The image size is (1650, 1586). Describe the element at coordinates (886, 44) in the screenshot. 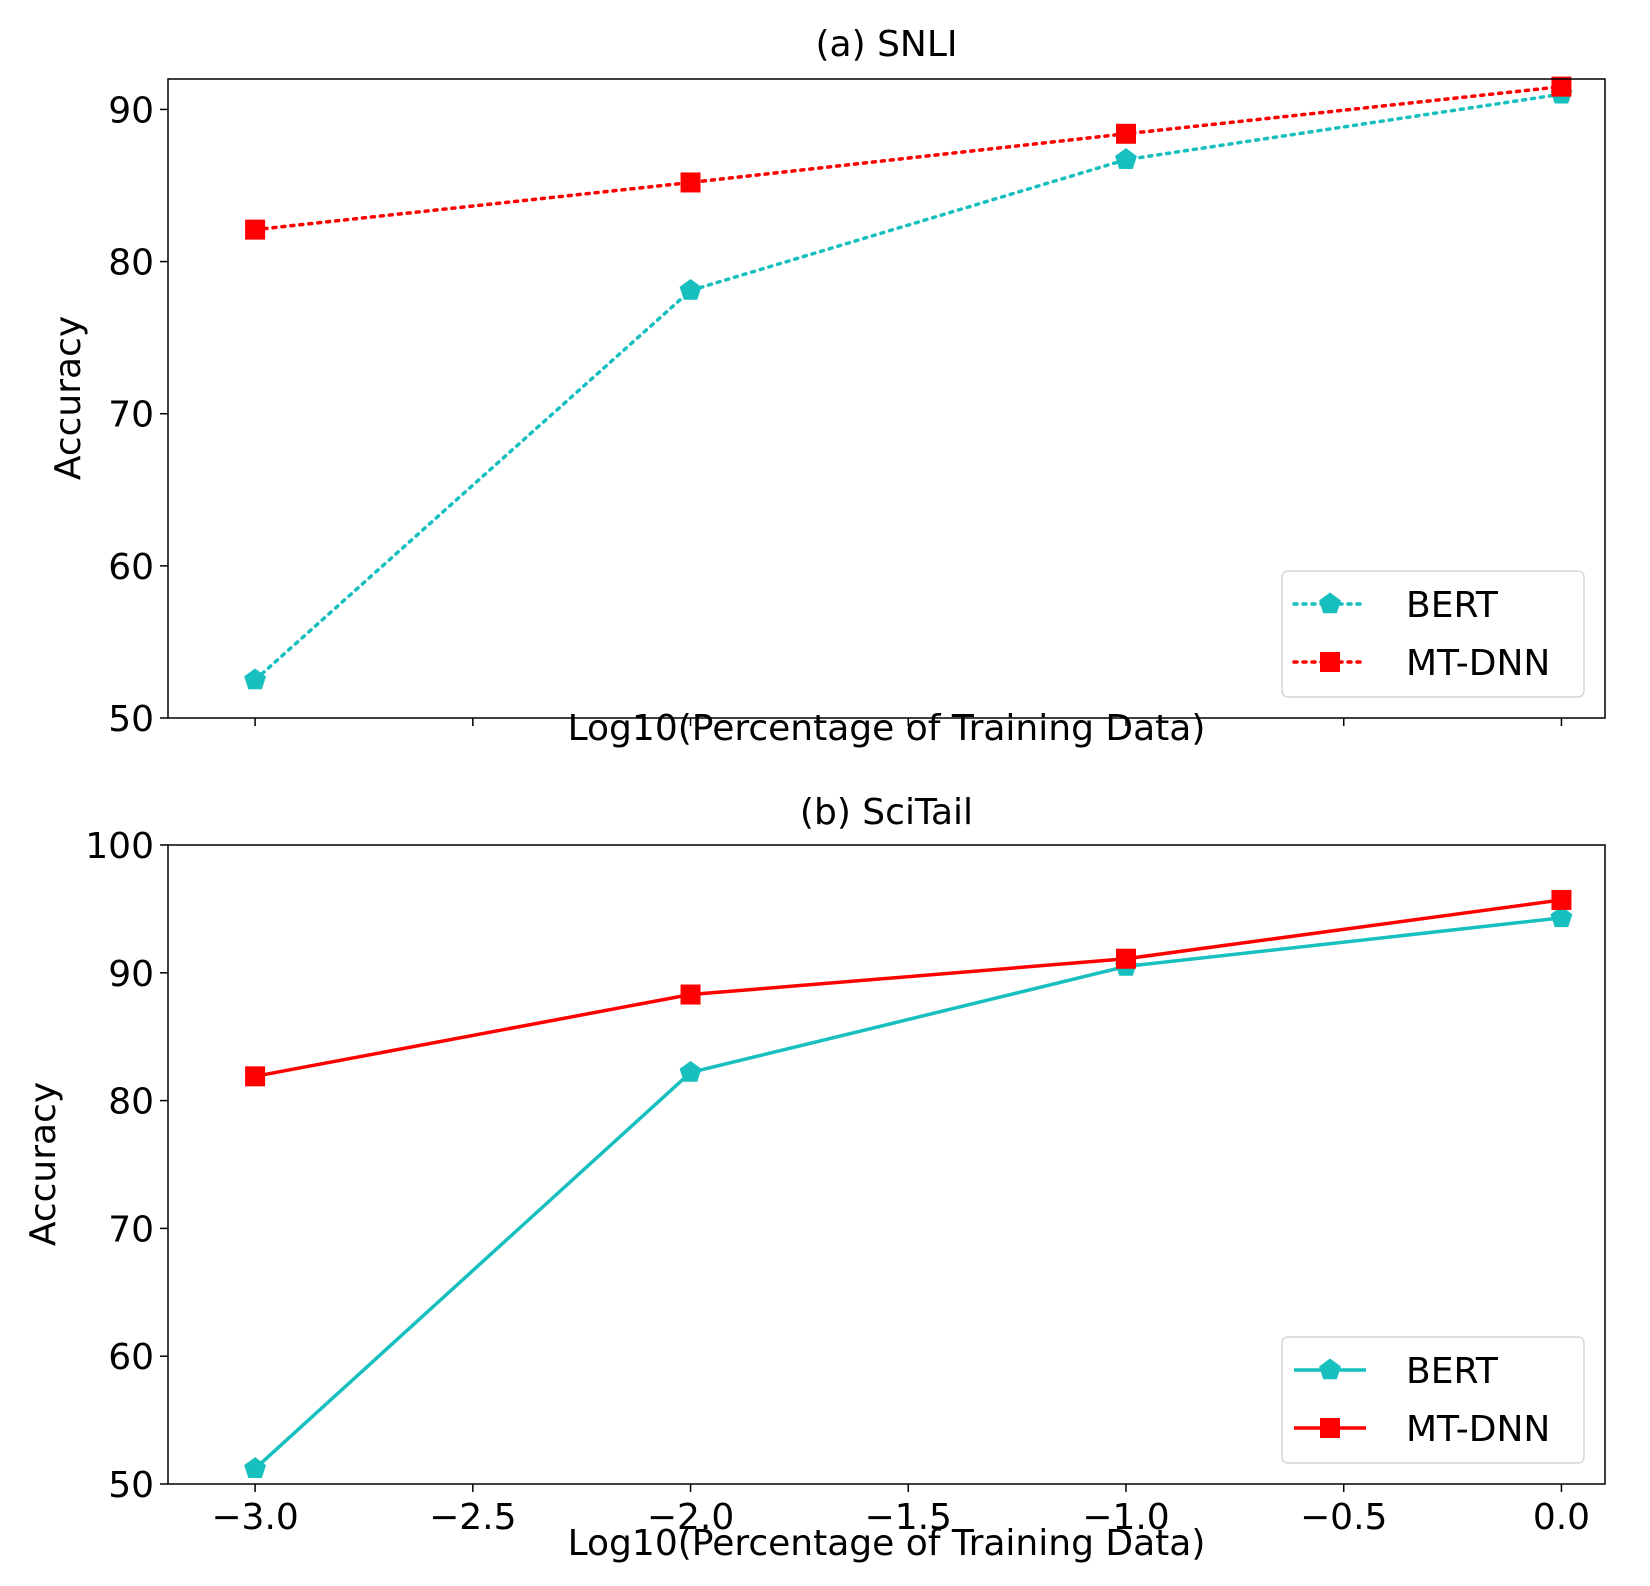

I see `chart-title: (a) SNLI` at that location.